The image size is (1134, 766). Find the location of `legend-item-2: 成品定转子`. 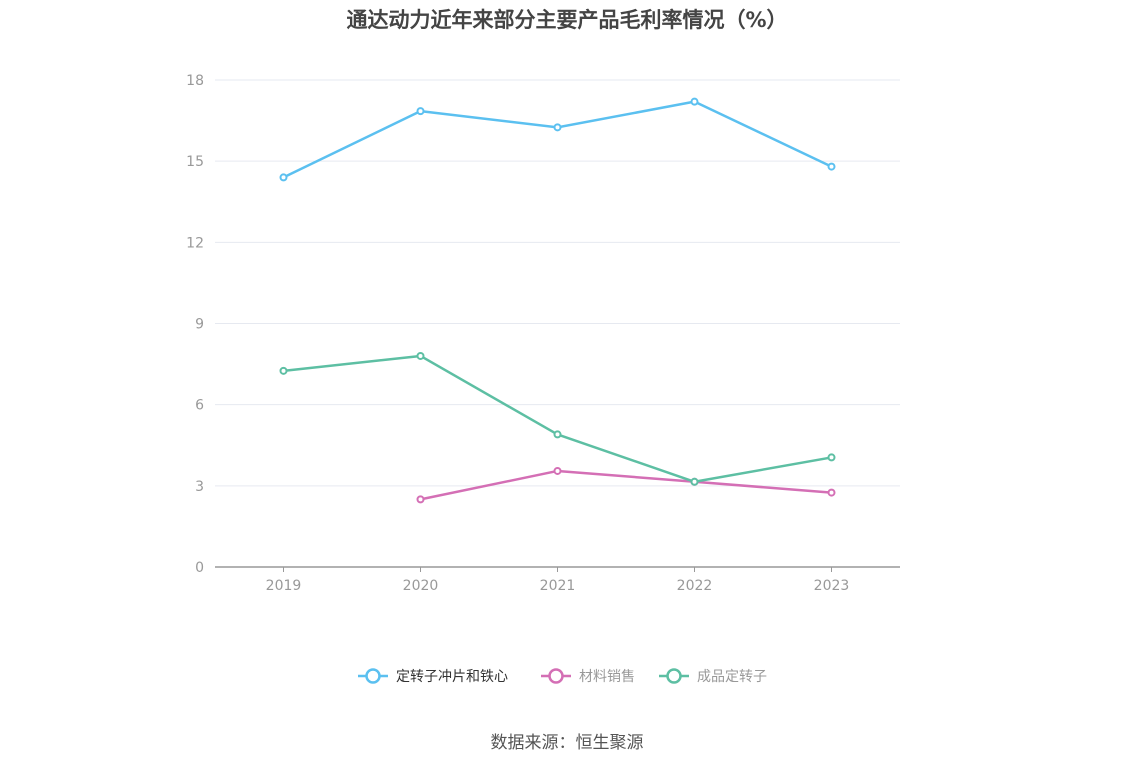

legend-item-2: 成品定转子 is located at coordinates (713, 676).